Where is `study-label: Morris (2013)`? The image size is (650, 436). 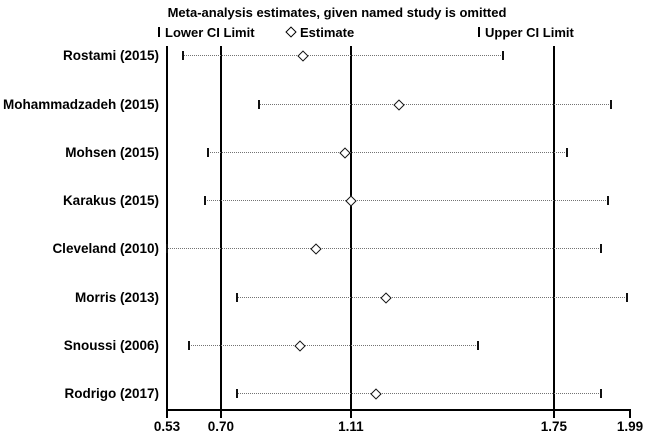
study-label: Morris (2013) is located at coordinates (116, 297).